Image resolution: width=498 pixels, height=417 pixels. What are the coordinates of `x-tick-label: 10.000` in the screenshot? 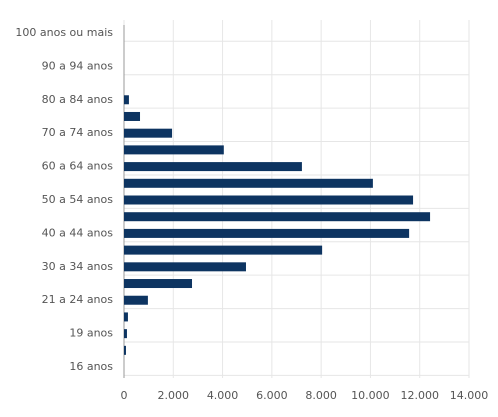 It's located at (370, 395).